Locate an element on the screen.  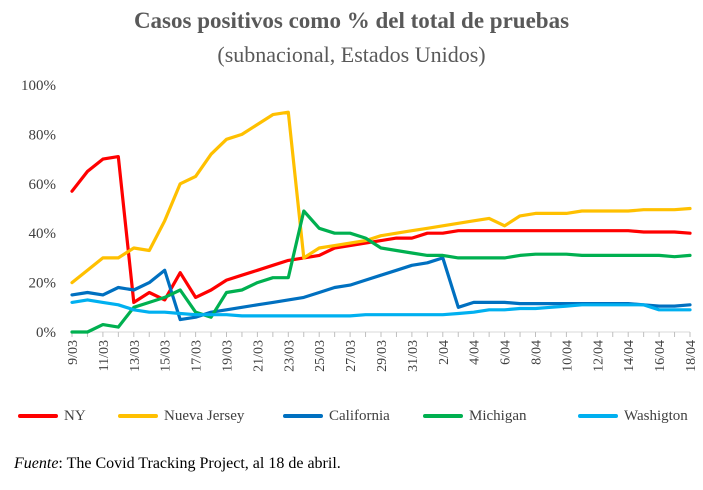
series-line-washigton is located at coordinates (381, 308).